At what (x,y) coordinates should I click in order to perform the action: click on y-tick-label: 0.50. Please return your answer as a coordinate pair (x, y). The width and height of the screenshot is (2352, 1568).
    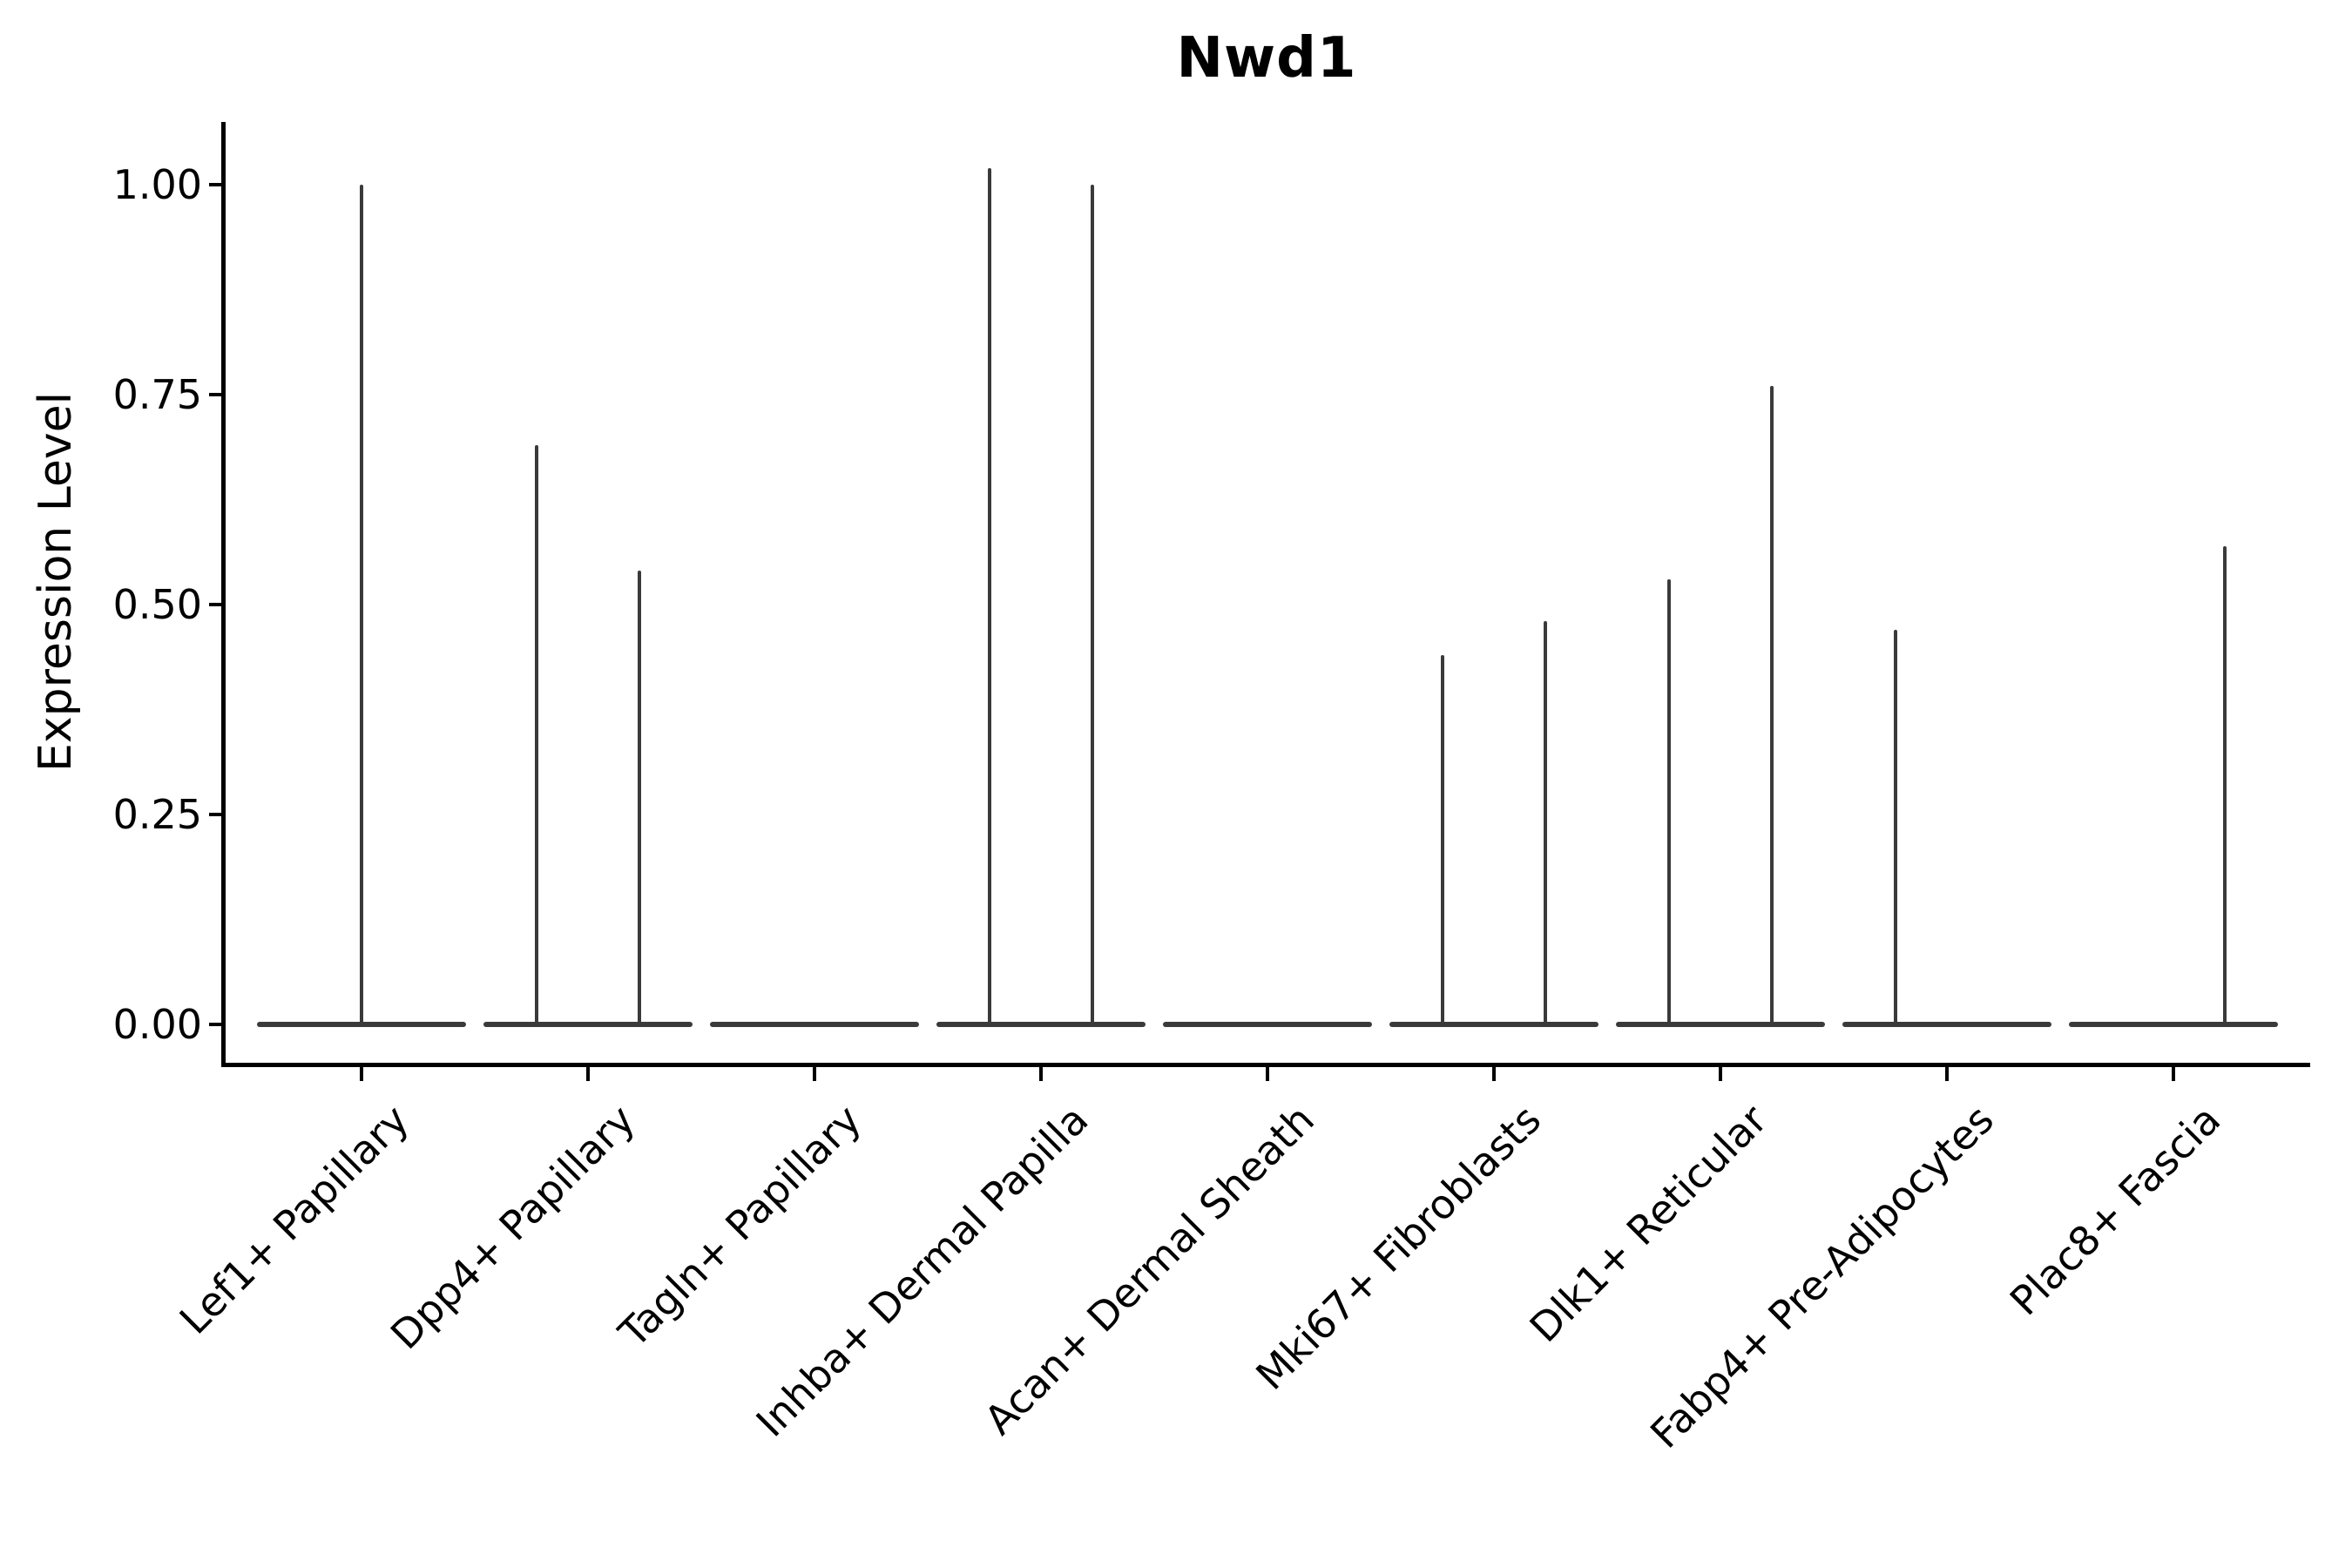
    Looking at the image, I should click on (157, 604).